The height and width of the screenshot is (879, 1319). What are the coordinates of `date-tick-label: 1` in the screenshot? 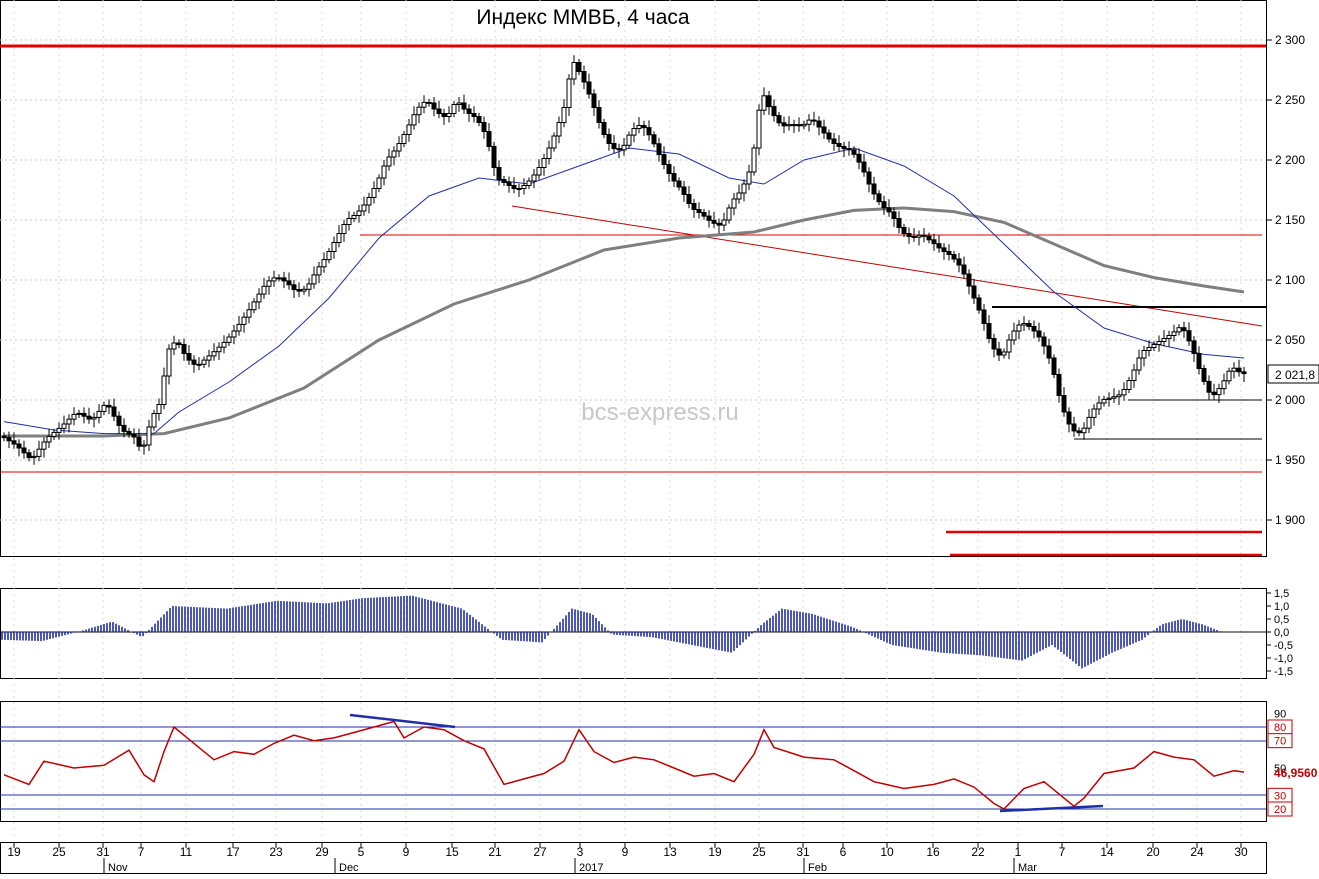 It's located at (1018, 852).